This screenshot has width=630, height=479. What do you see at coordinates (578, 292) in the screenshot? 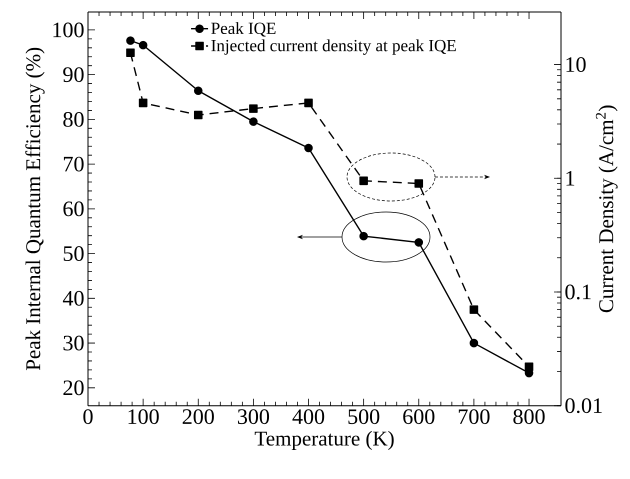
I see `y2-tick-label: 0.1` at bounding box center [578, 292].